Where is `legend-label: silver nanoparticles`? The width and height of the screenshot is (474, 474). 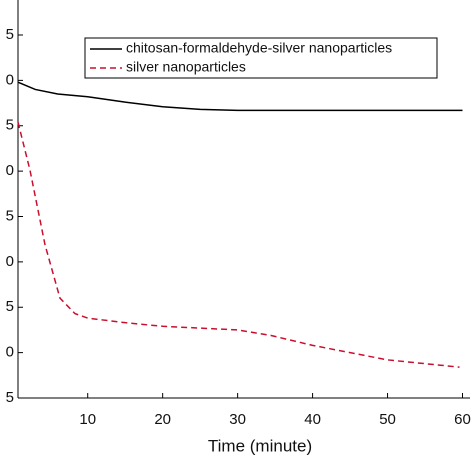 legend-label: silver nanoparticles is located at coordinates (186, 67).